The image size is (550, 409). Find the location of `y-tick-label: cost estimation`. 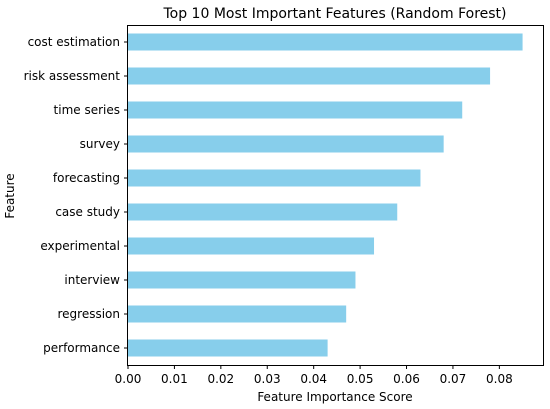

y-tick-label: cost estimation is located at coordinates (74, 42).